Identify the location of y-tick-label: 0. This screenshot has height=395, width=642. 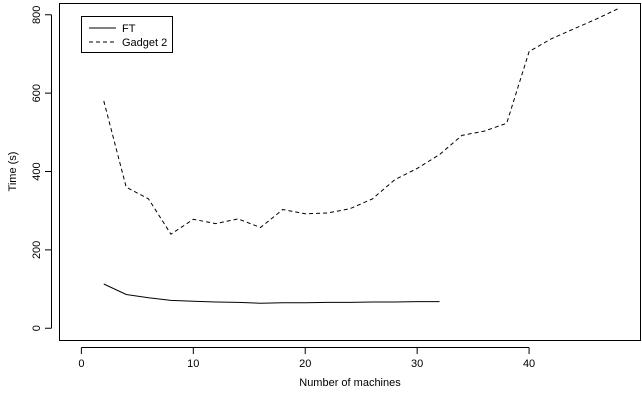
(37, 328).